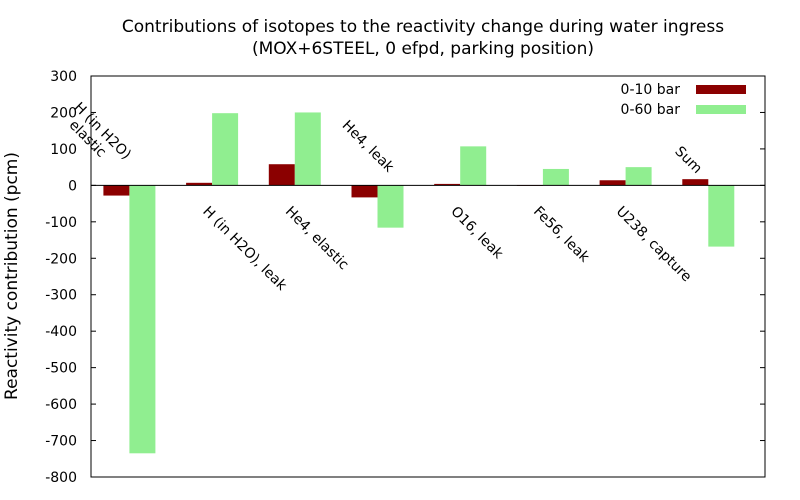 This screenshot has width=800, height=500. Describe the element at coordinates (12, 276) in the screenshot. I see `y-axis-label: Reactivity contribution (pcm)` at that location.